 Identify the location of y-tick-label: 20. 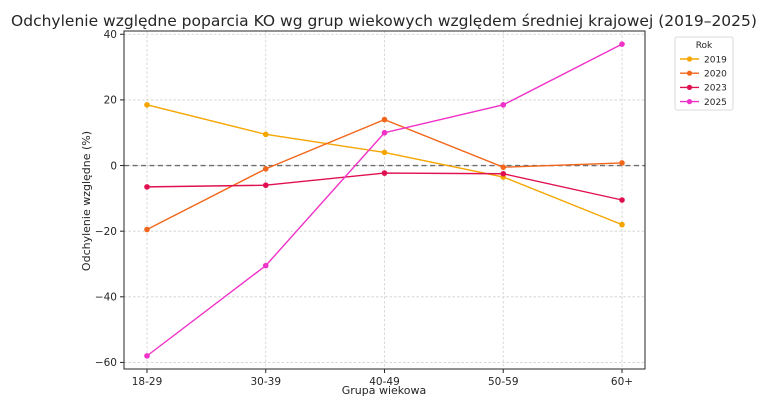
(110, 101).